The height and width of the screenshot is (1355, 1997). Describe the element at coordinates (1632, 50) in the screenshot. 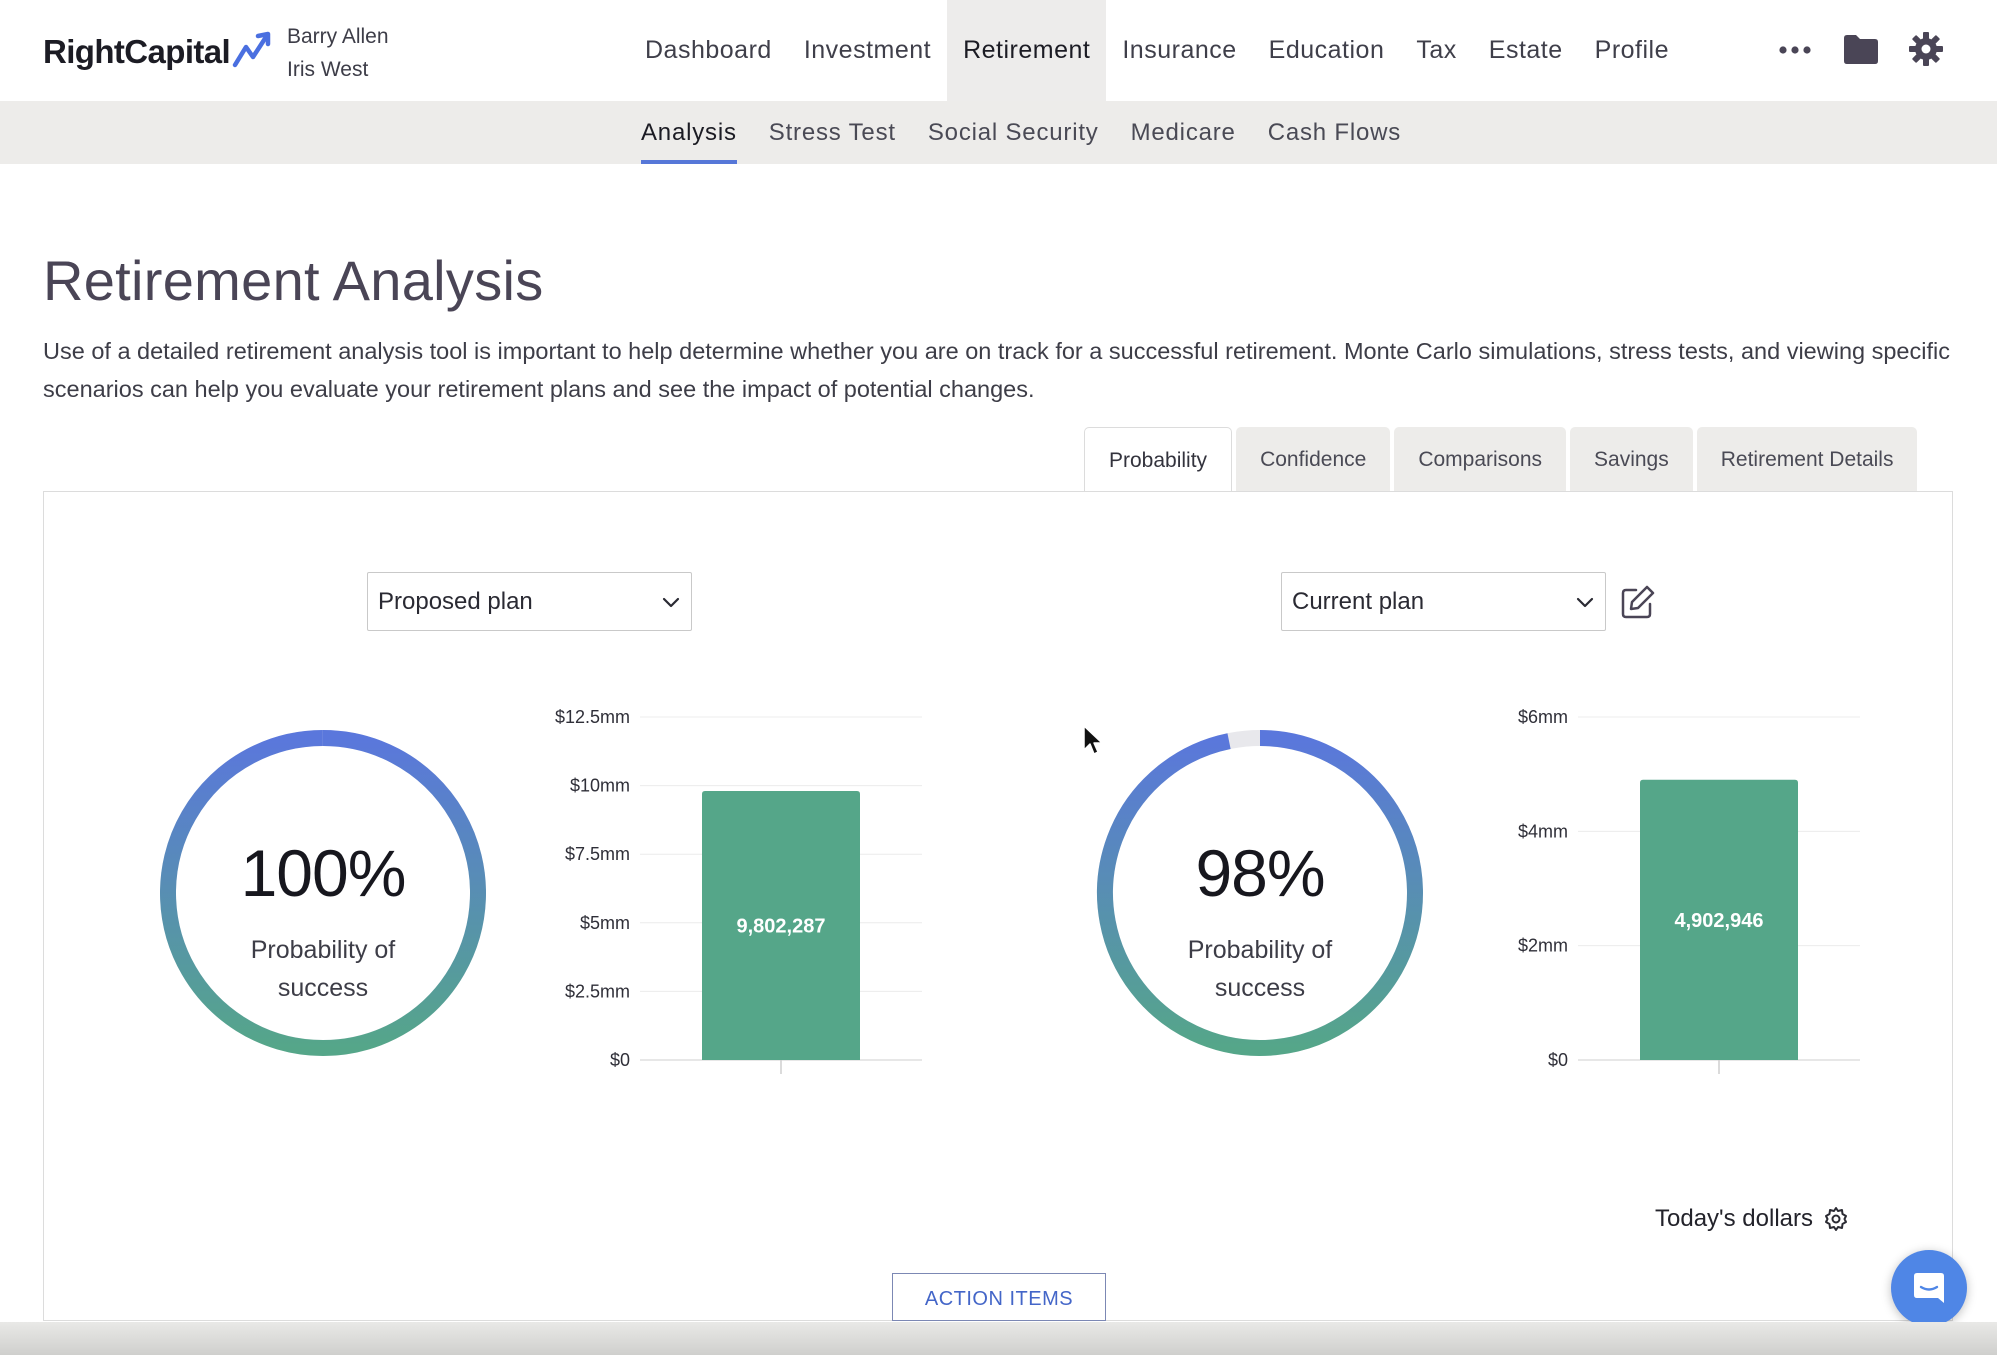

I see `nav-profile: Profile` at that location.